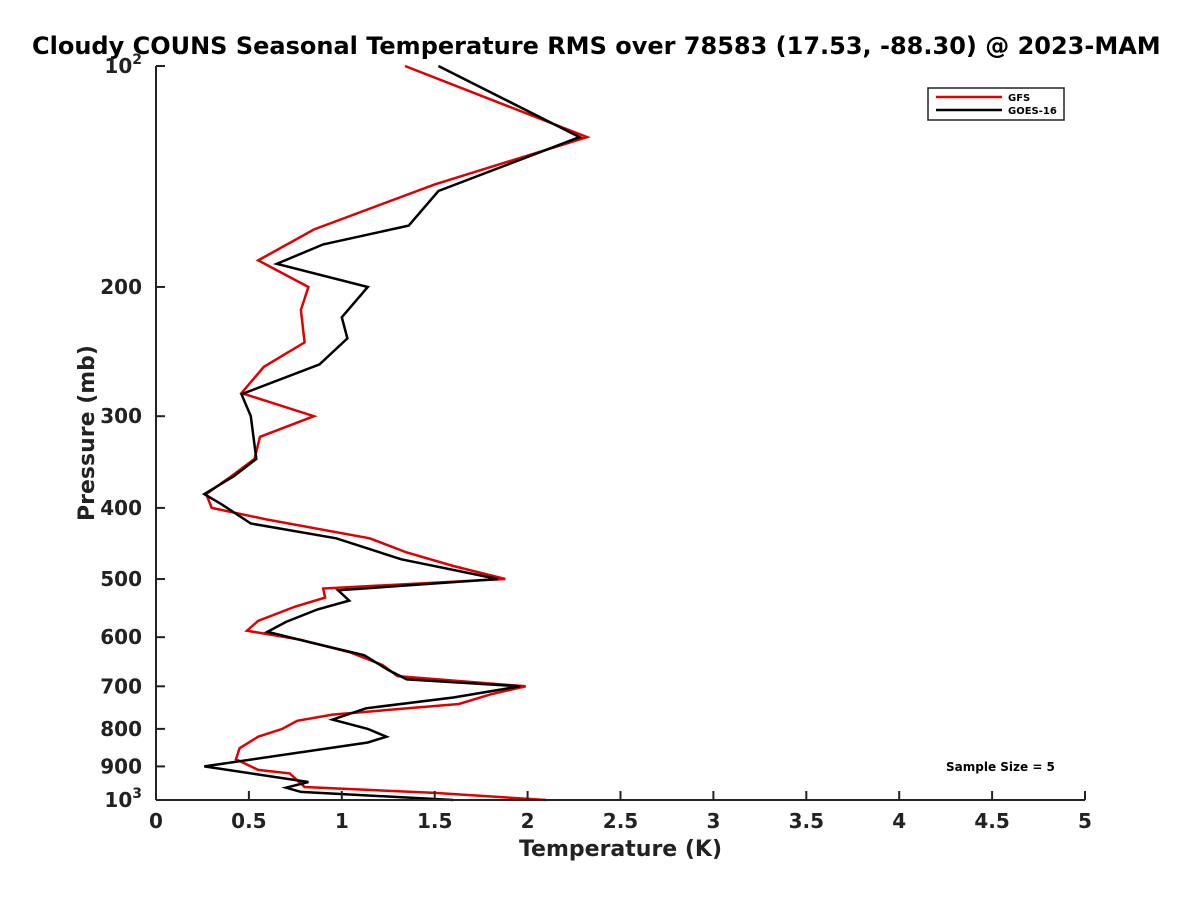 The height and width of the screenshot is (900, 1200). What do you see at coordinates (620, 821) in the screenshot?
I see `x-tick-label: 2.5` at bounding box center [620, 821].